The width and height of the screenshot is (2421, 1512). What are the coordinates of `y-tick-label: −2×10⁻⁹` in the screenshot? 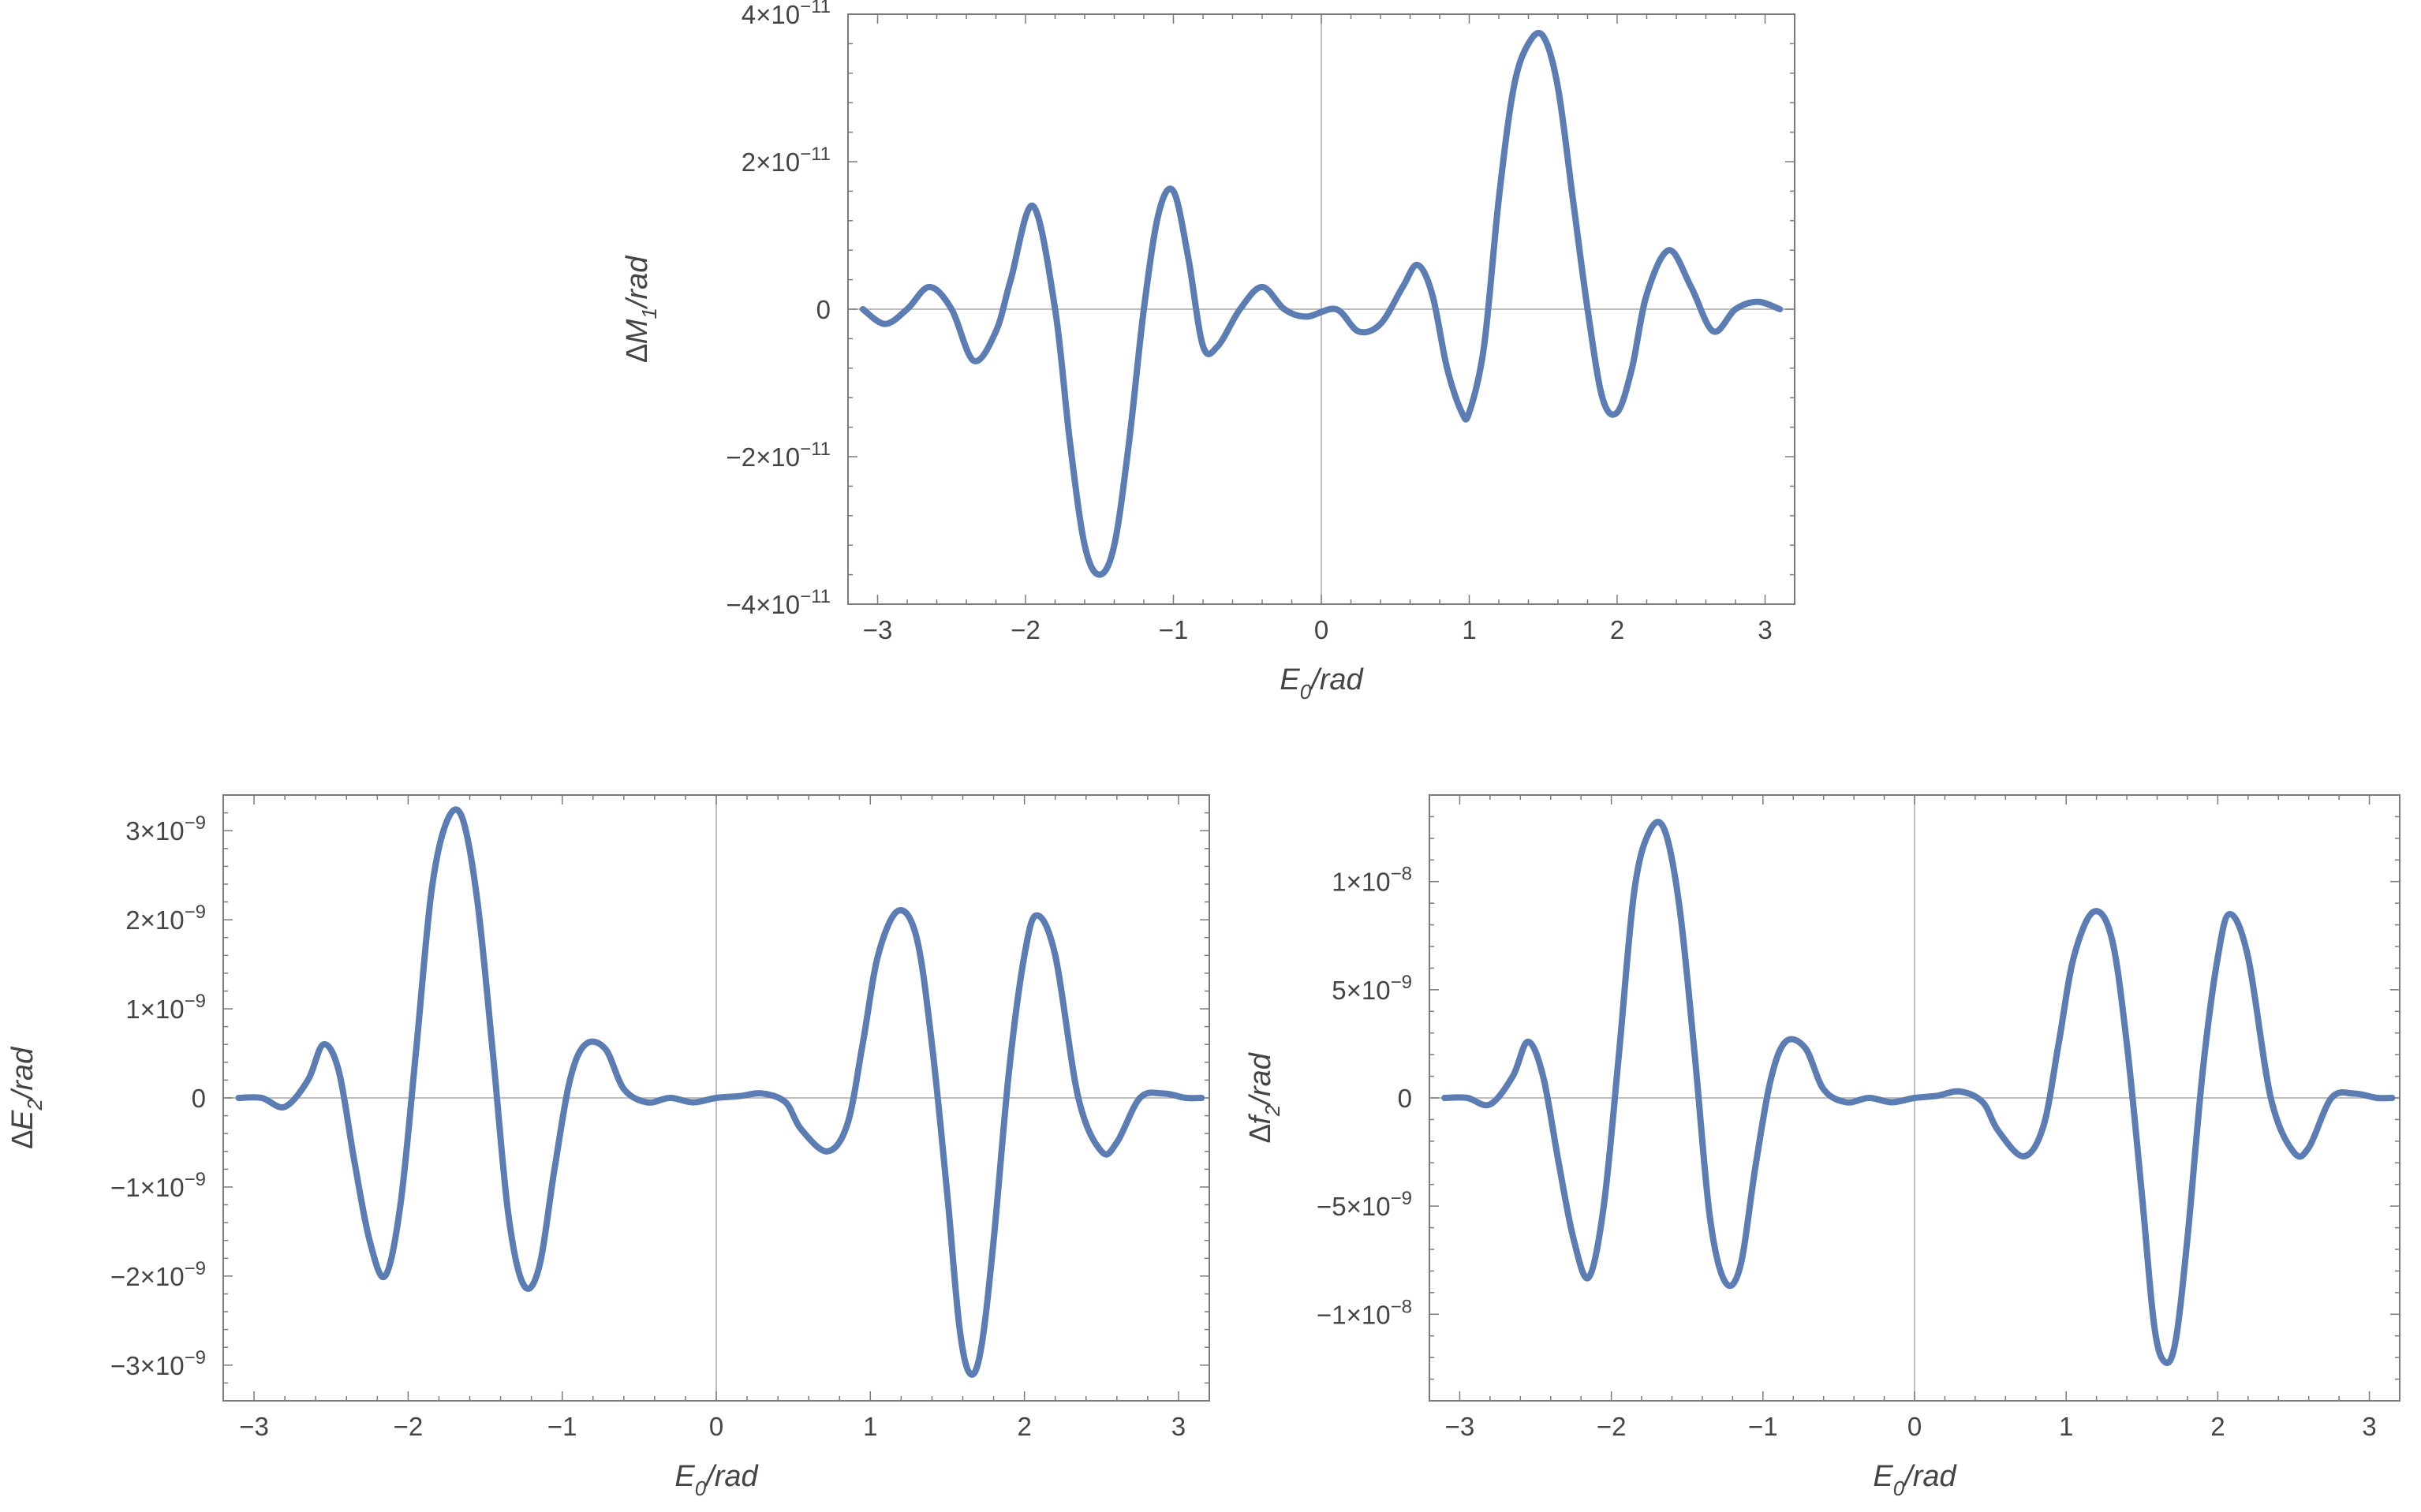 It's located at (158, 1274).